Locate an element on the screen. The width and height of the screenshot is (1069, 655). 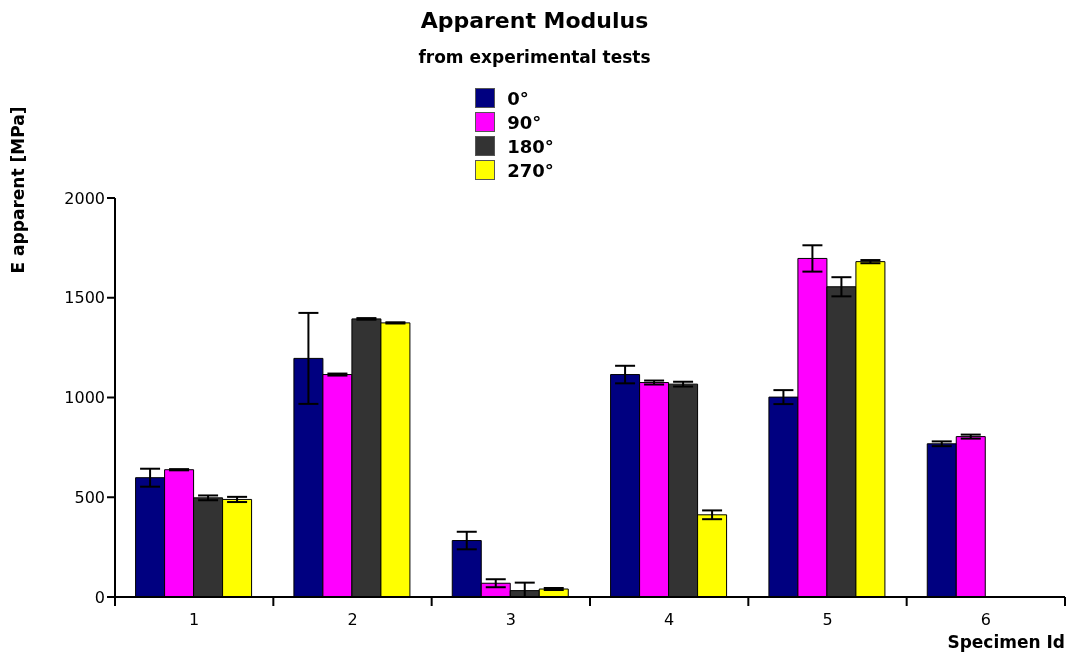
y-axis-title: E apparent [MPa] is located at coordinates (18, 190).